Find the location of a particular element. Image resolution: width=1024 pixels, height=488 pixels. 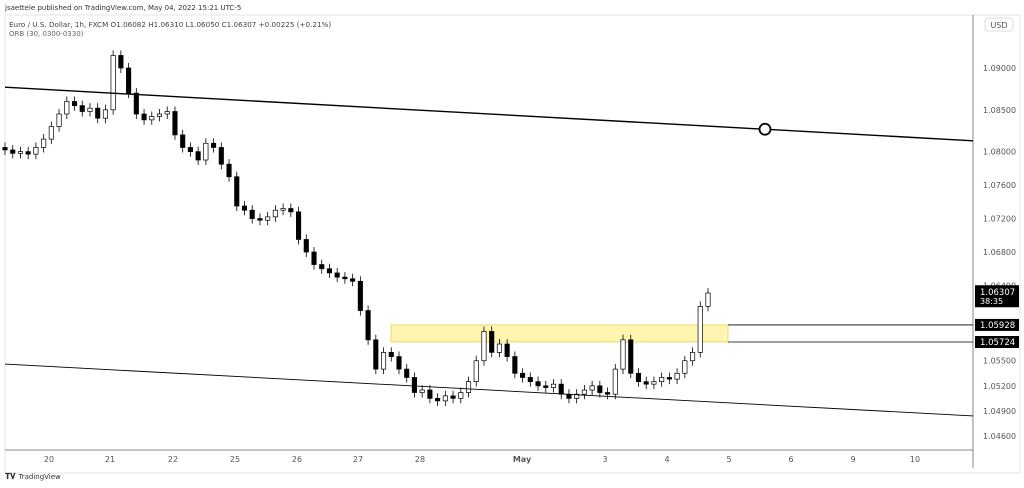

y-tick-label: 1.04600 is located at coordinates (999, 436).